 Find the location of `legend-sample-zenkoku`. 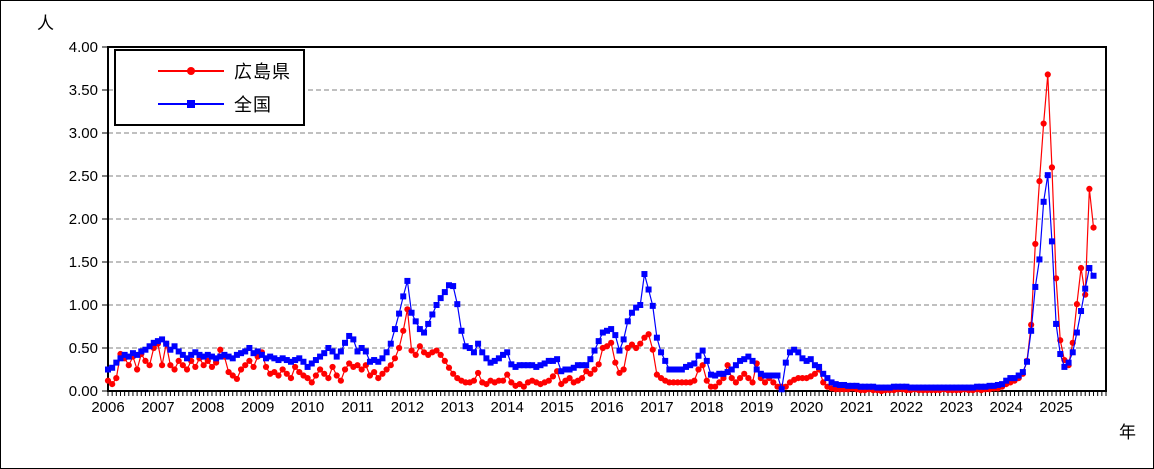

legend-sample-zenkoku is located at coordinates (191, 103).